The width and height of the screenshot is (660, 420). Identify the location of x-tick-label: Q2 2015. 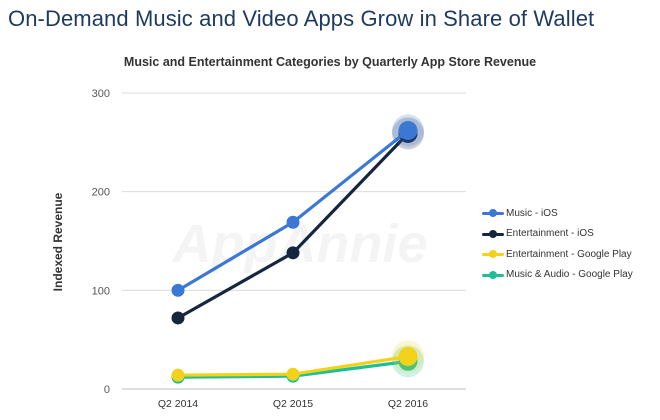
(293, 404).